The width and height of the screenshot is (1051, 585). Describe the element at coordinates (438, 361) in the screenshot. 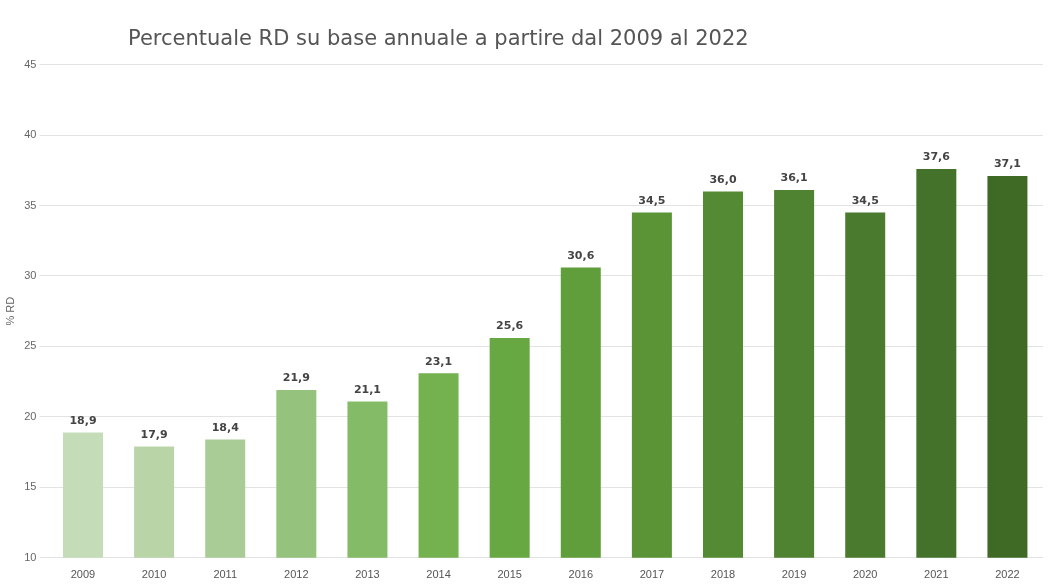

I see `data-label: 23,1` at that location.